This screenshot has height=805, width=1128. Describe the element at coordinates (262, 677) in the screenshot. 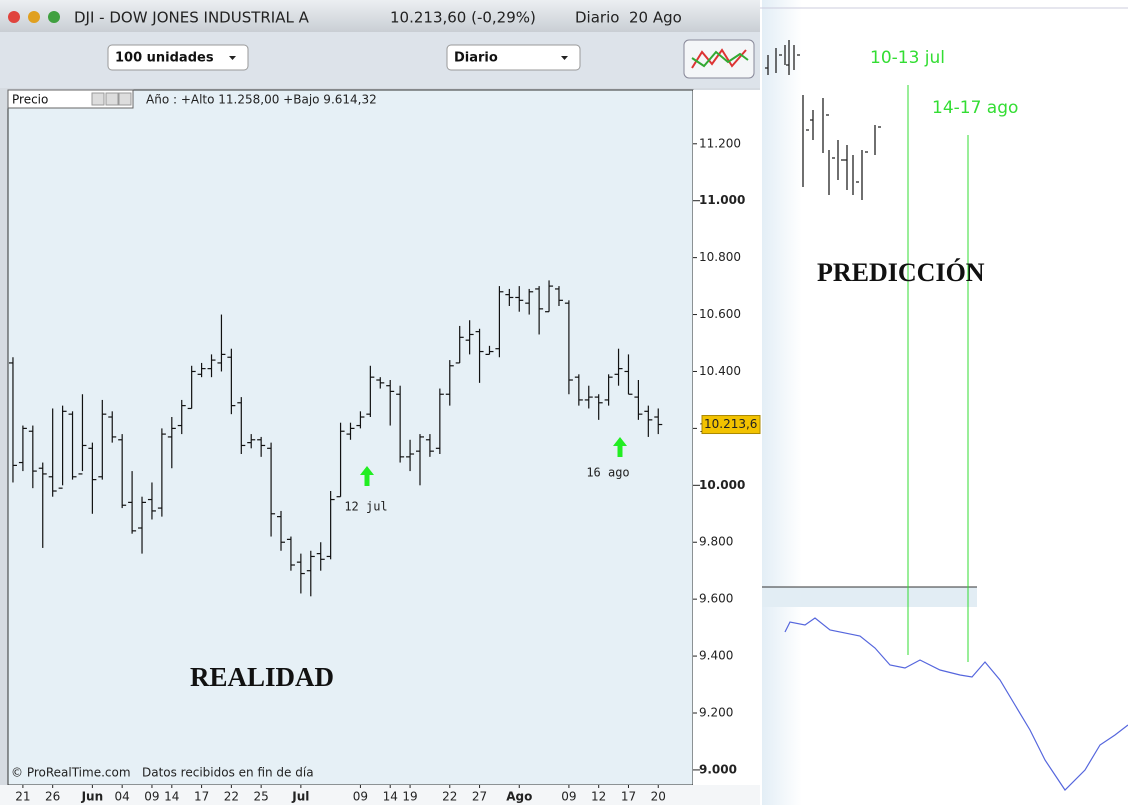

I see `panel-caption: REALIDAD` at that location.